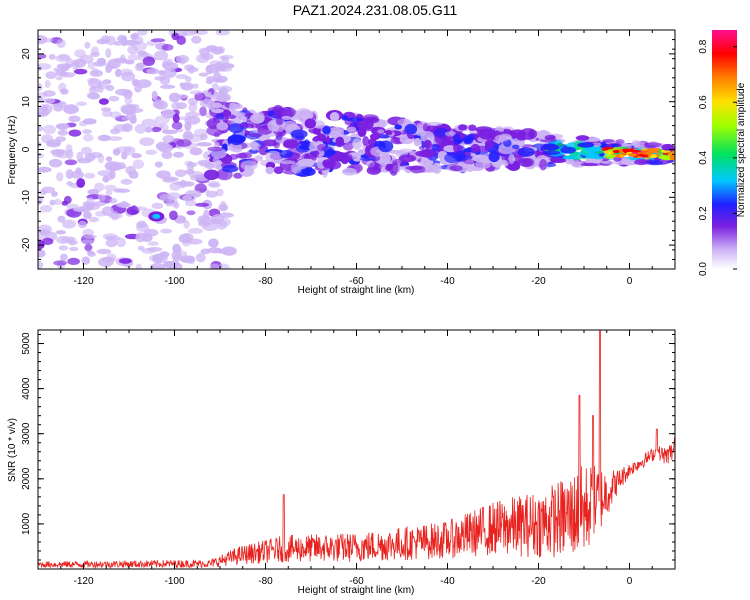 The width and height of the screenshot is (750, 600). What do you see at coordinates (703, 213) in the screenshot?
I see `colorbar-tick-label: 0.2` at bounding box center [703, 213].